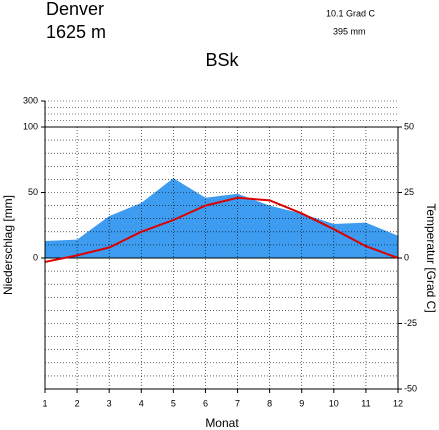  Describe the element at coordinates (349, 31) in the screenshot. I see `annual-precipitation: 395 mm` at that location.